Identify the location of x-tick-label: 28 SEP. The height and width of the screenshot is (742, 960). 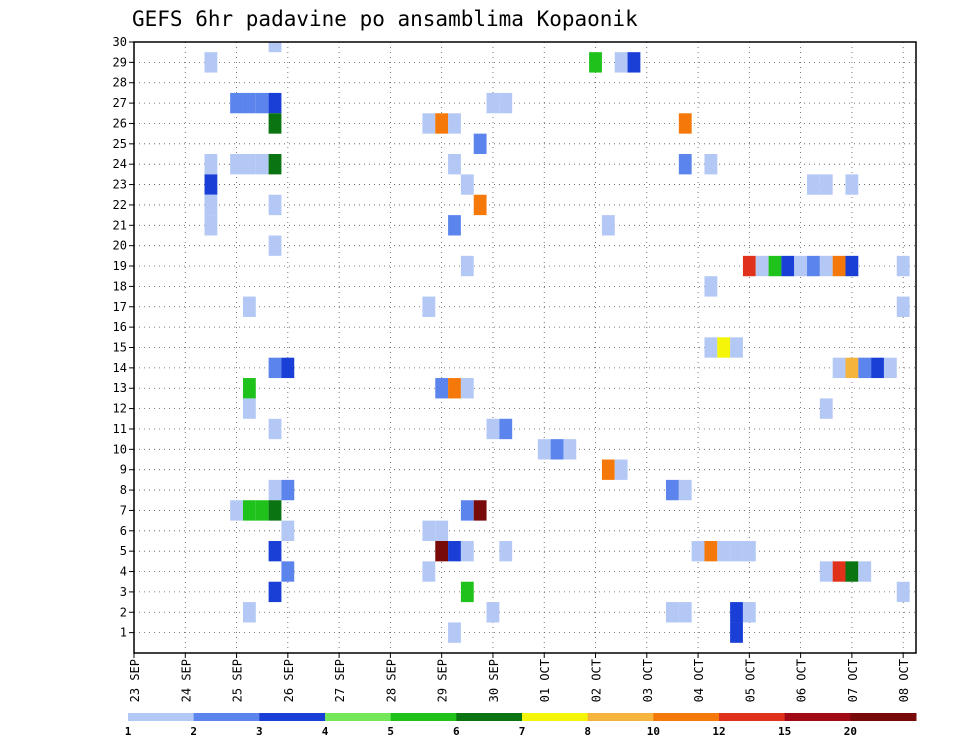
(391, 680).